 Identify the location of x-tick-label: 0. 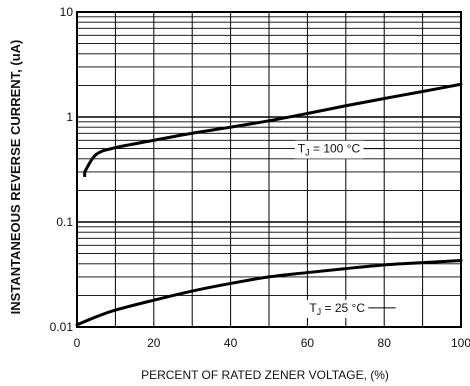
(77, 343).